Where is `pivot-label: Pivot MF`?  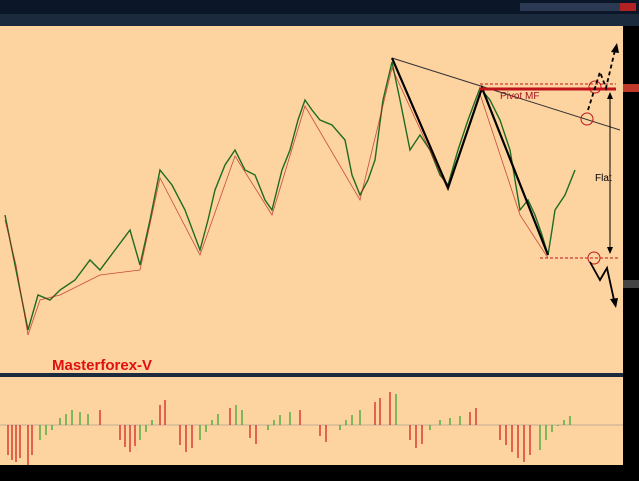 pivot-label: Pivot MF is located at coordinates (519, 96).